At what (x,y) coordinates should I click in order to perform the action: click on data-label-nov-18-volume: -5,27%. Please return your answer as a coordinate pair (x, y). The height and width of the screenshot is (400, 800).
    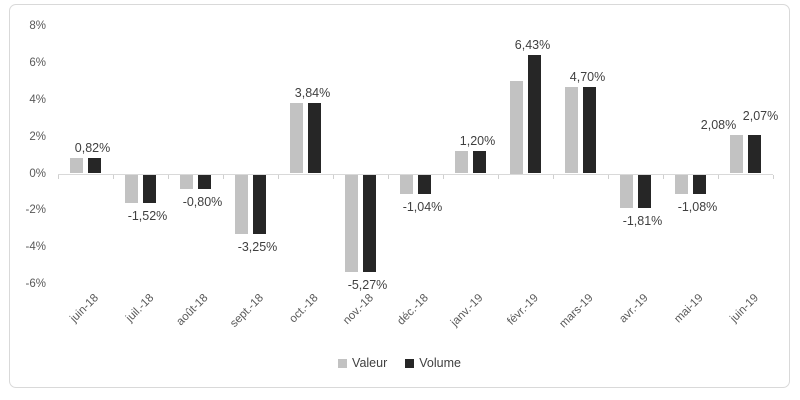
    Looking at the image, I should click on (367, 284).